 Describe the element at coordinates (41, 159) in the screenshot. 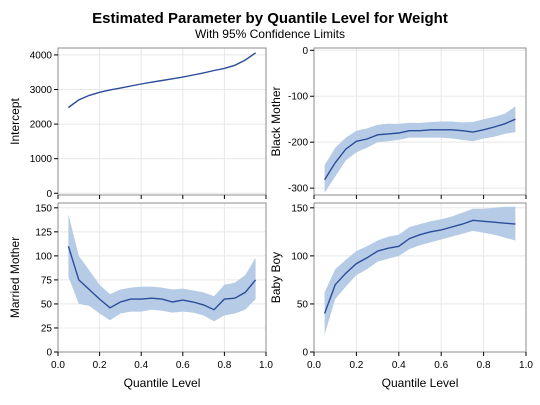

I see `y-tick-label: 1000` at that location.